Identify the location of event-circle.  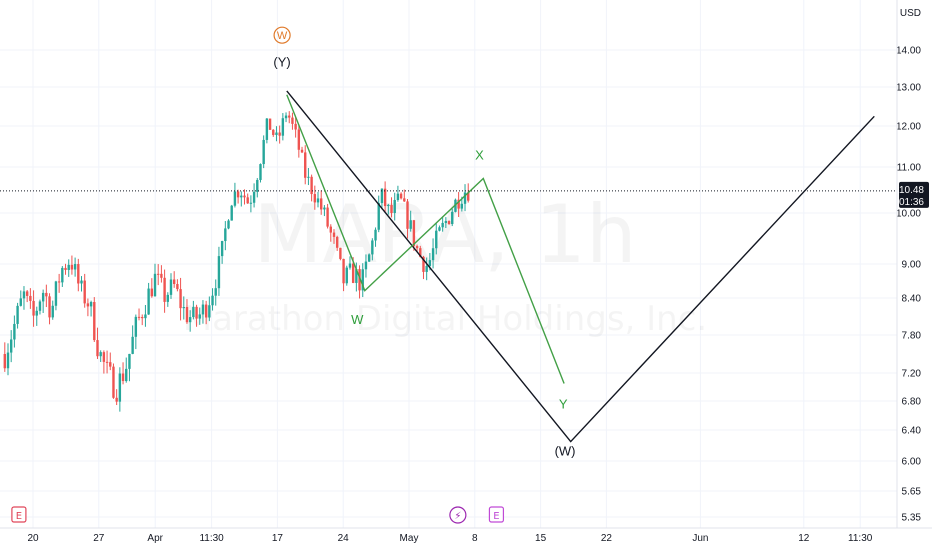
(458, 515).